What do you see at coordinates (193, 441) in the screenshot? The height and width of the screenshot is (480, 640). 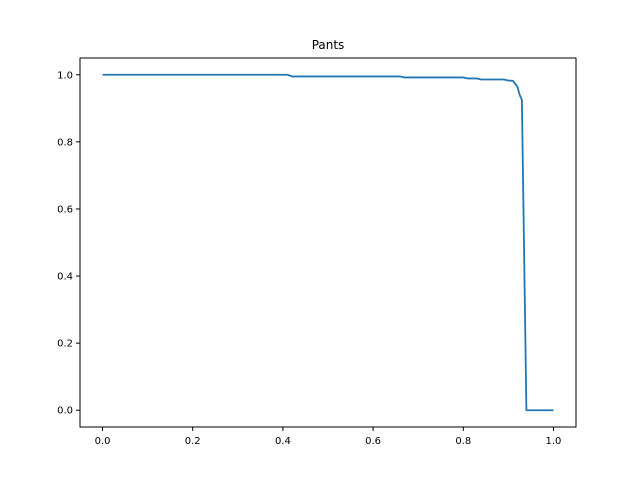 I see `x-tick-label: 0.2` at bounding box center [193, 441].